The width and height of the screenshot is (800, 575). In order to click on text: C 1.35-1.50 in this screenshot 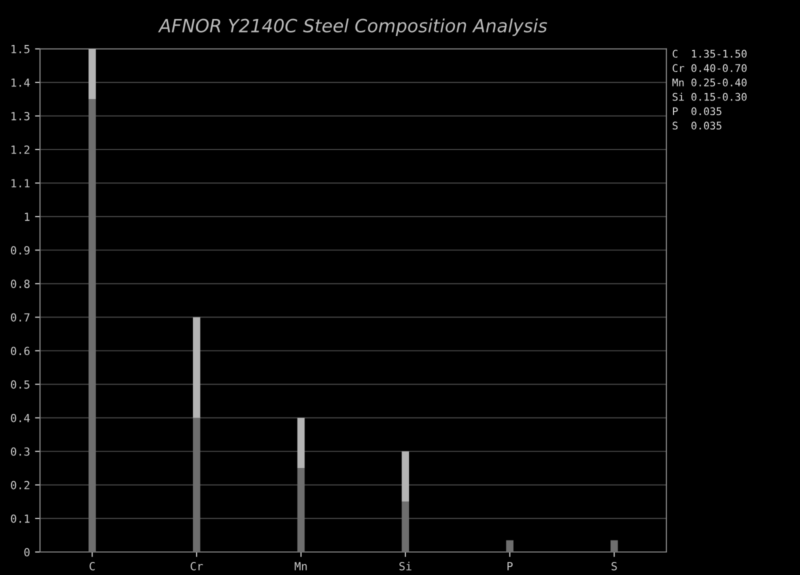, I will do `click(709, 54)`.